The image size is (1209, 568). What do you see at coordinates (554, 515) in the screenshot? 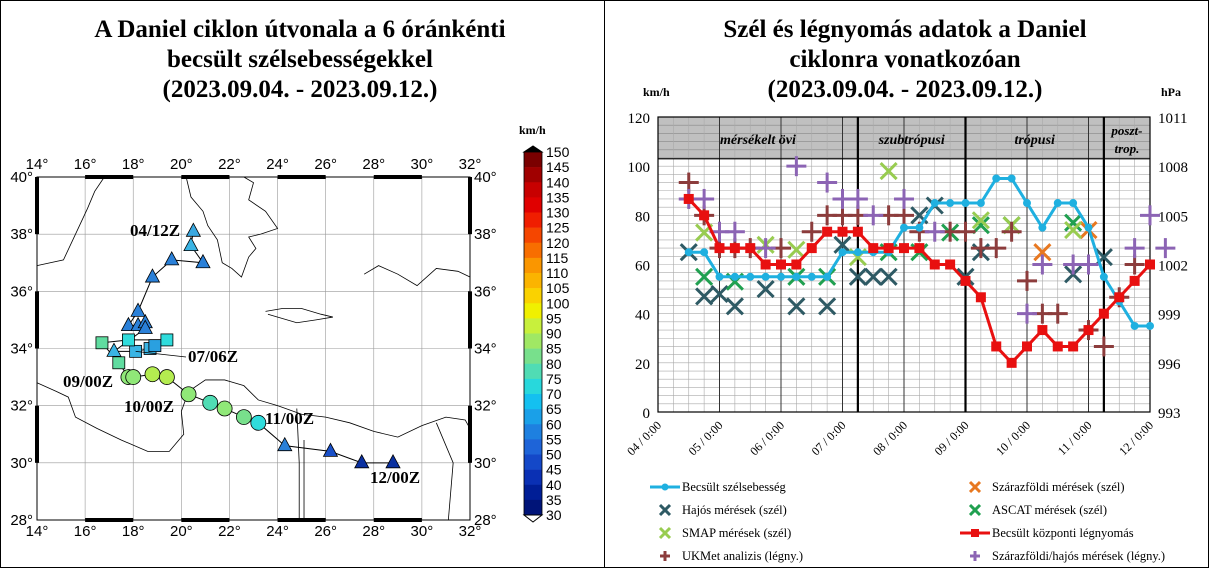
I see `colorbar-level-label: 30` at bounding box center [554, 515].